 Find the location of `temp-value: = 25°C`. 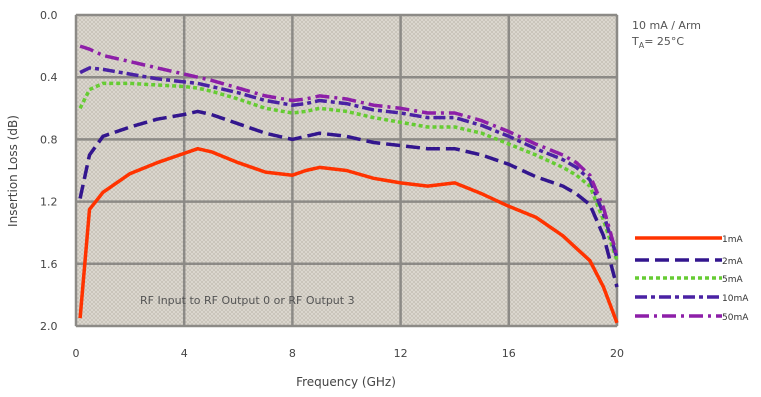

temp-value: = 25°C is located at coordinates (664, 41).